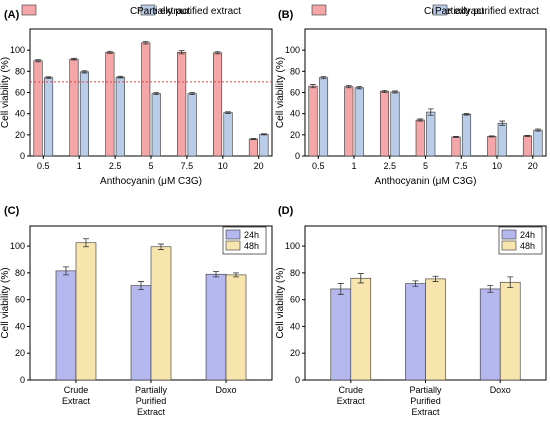  Describe the element at coordinates (509, 245) in the screenshot. I see `legend-swatch-48h` at that location.